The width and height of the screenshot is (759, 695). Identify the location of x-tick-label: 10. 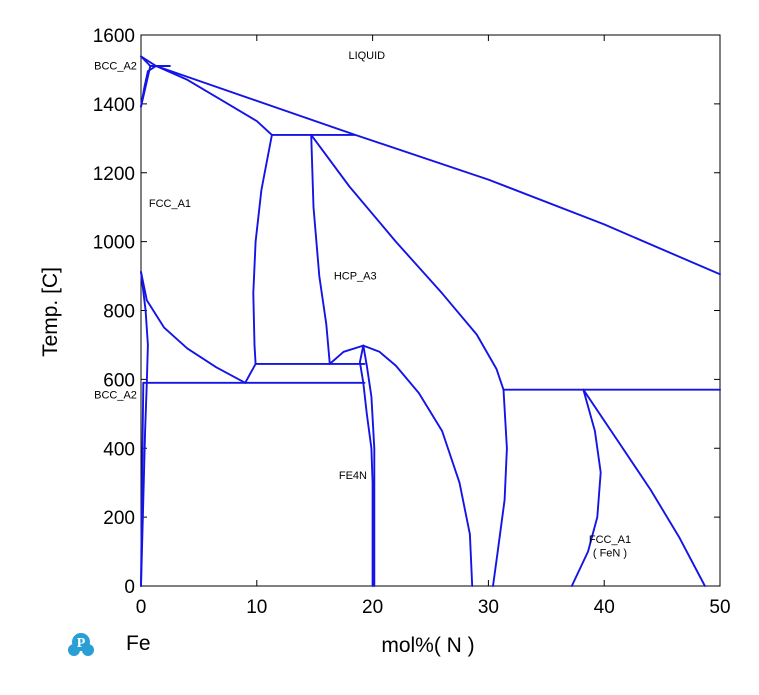
(256, 607).